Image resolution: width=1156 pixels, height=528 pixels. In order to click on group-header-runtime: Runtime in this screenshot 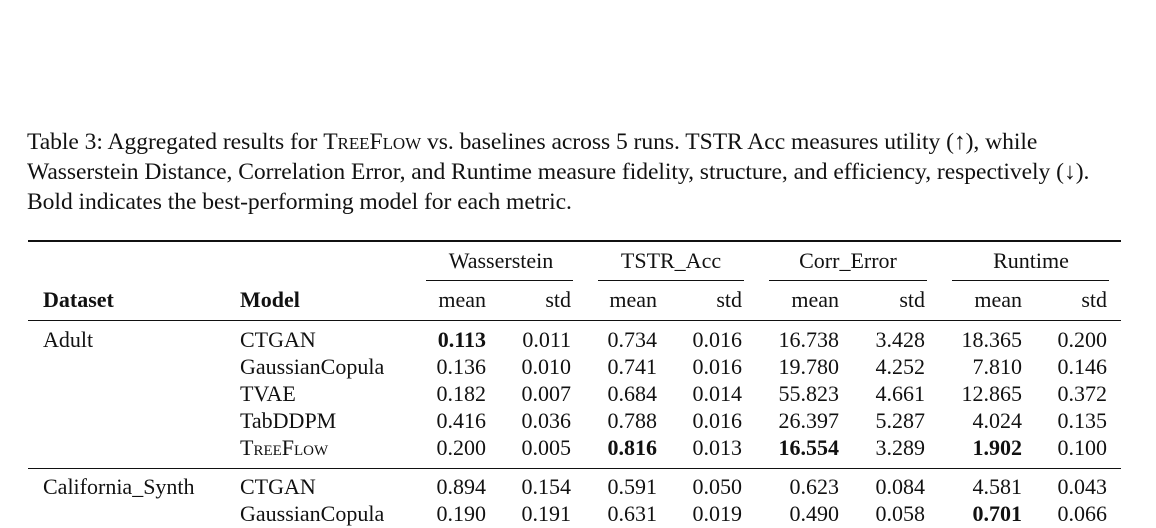, I will do `click(1031, 261)`.